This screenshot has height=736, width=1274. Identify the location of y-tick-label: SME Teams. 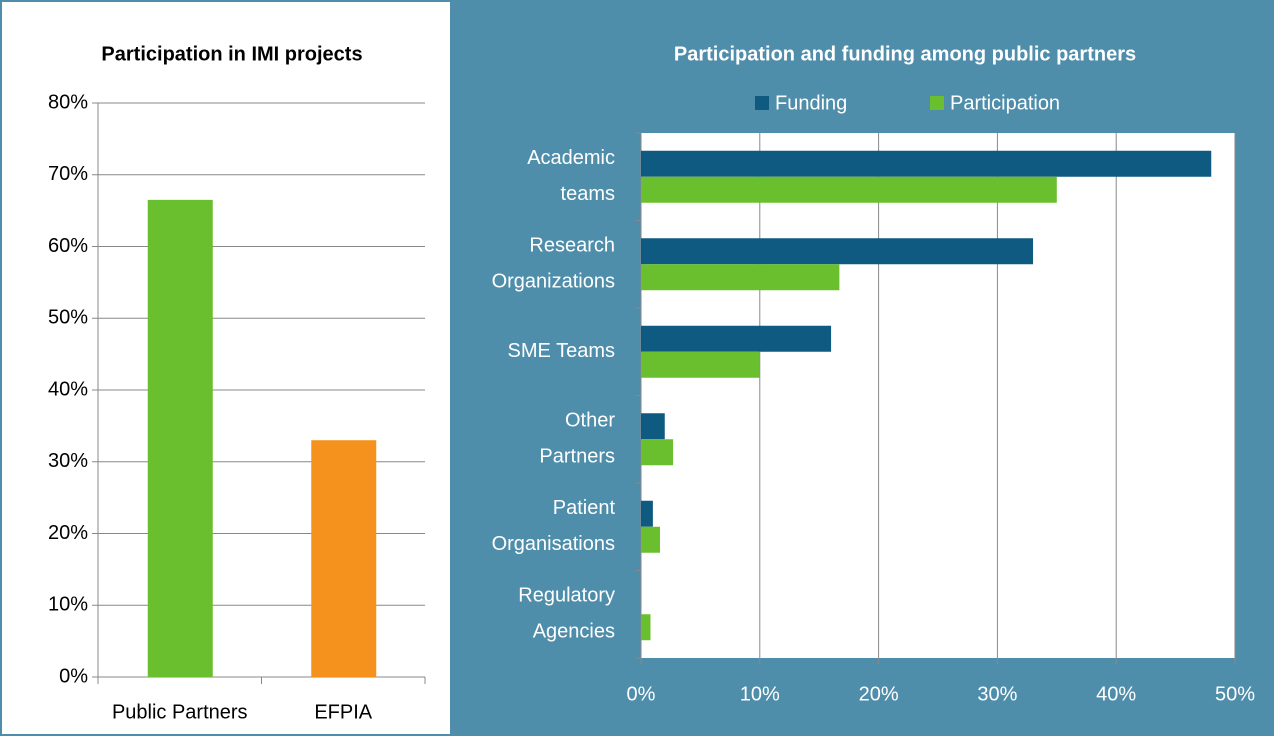
(561, 351).